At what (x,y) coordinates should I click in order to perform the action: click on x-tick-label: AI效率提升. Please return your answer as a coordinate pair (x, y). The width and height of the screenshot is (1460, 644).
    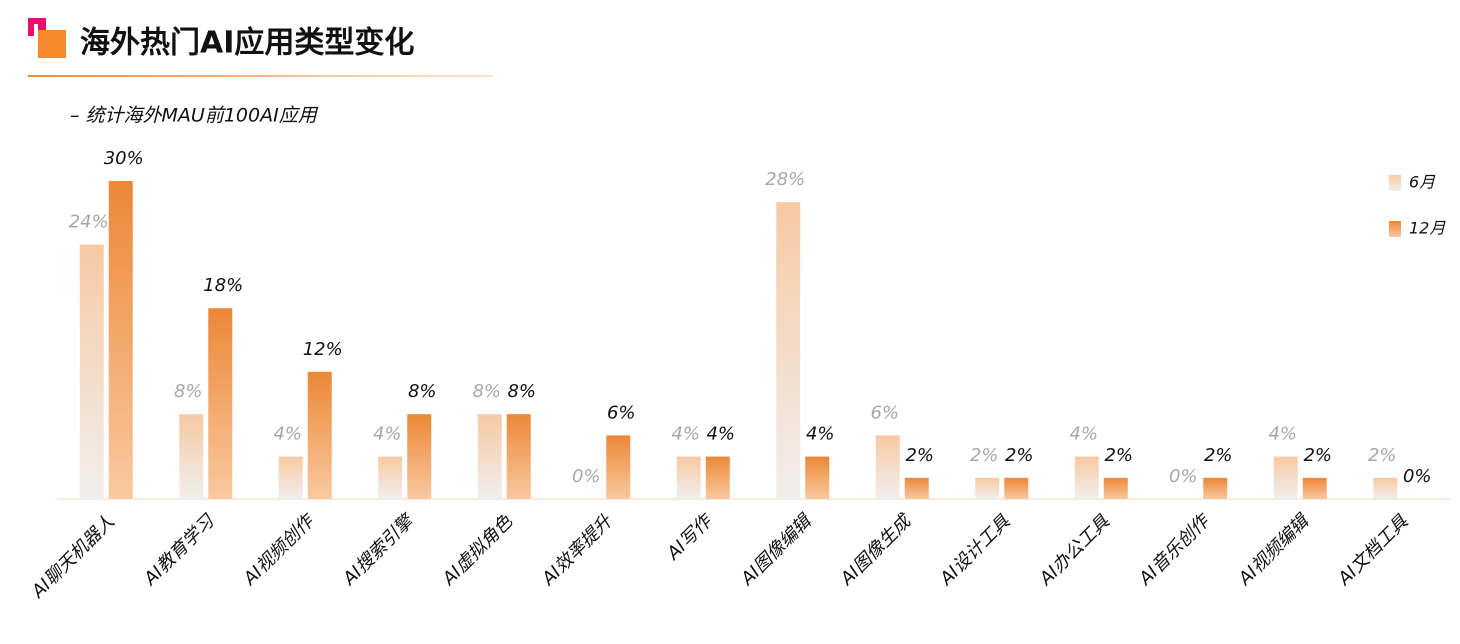
    Looking at the image, I should click on (577, 550).